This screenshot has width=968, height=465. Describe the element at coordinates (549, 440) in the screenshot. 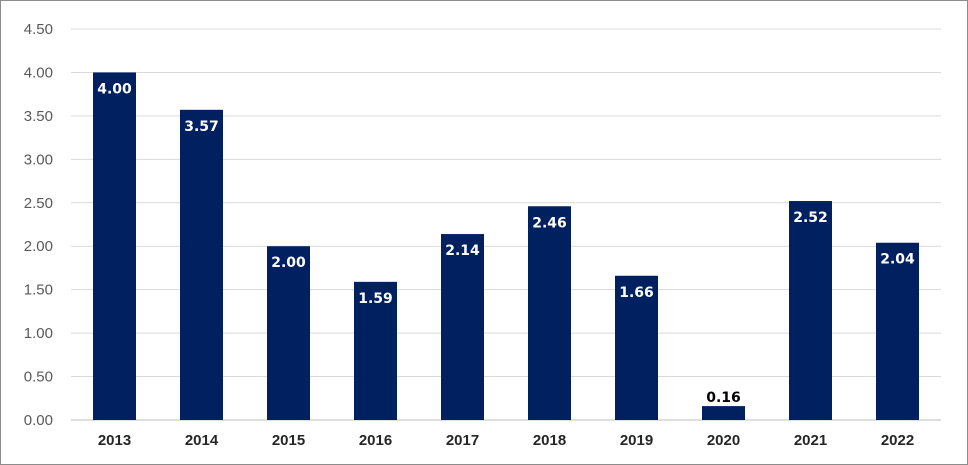

I see `x-tick-label: 2018` at that location.